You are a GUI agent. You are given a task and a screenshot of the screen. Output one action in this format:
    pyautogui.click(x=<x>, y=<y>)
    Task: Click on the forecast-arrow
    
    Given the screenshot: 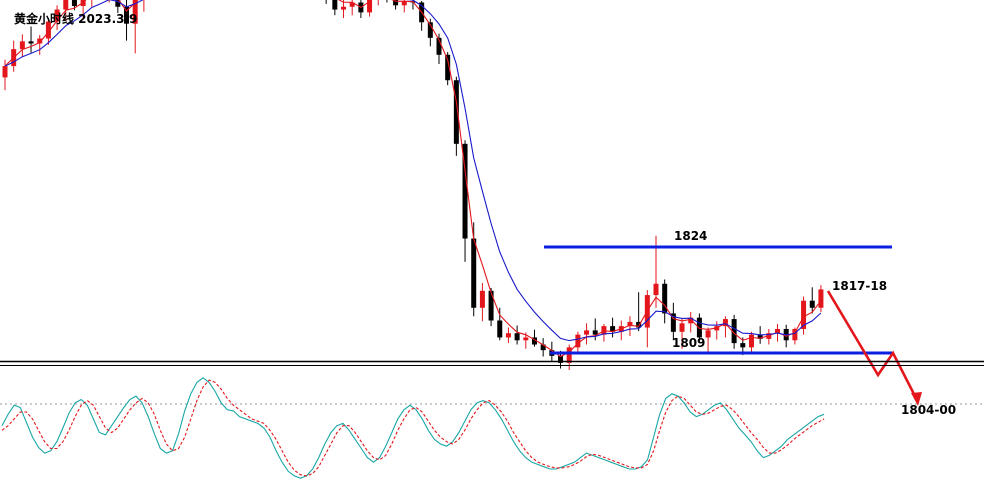 What is the action you would take?
    pyautogui.click(x=874, y=348)
    